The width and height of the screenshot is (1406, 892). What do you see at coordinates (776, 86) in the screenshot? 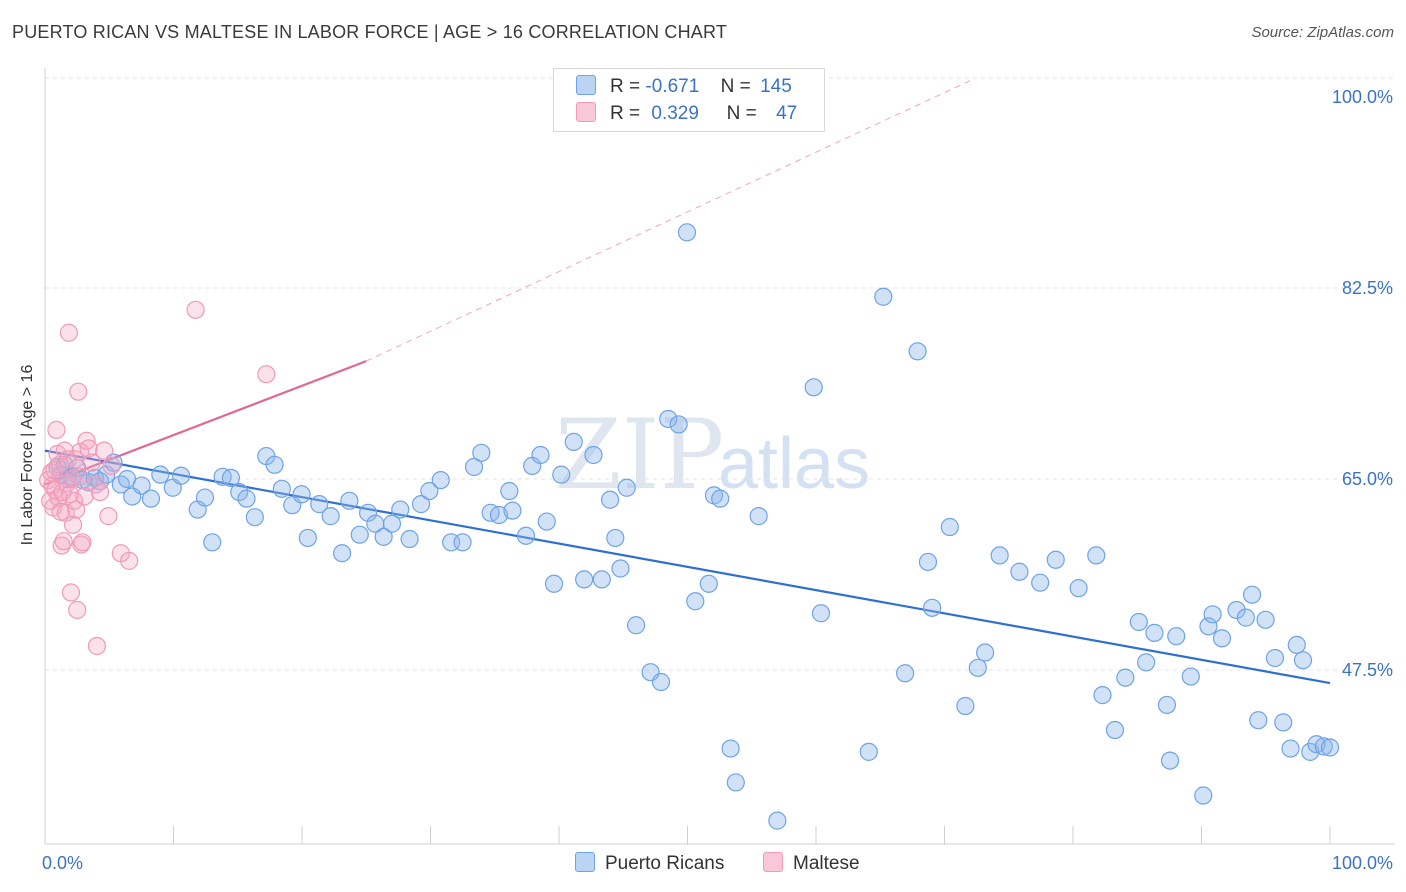
I see `legend-n-value: 145` at bounding box center [776, 86].